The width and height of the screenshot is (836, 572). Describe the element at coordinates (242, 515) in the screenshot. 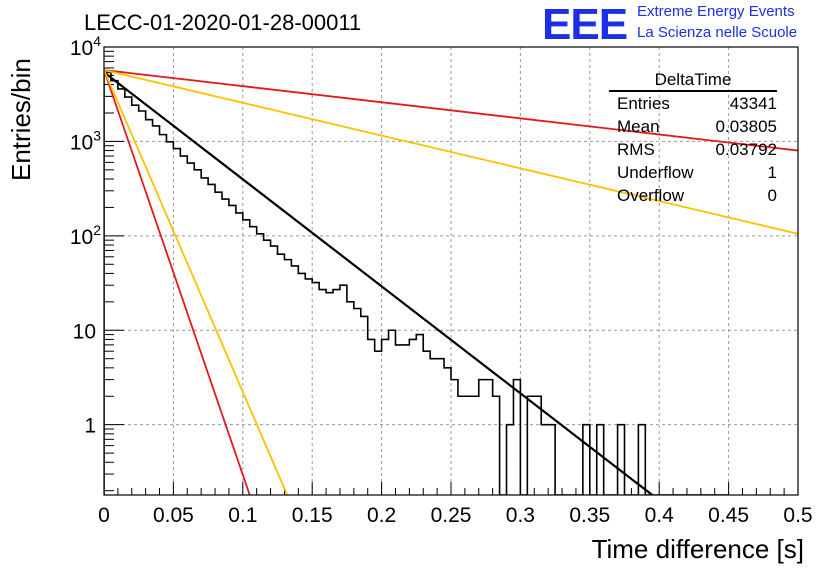

I see `x-tick-label: 0.1` at that location.